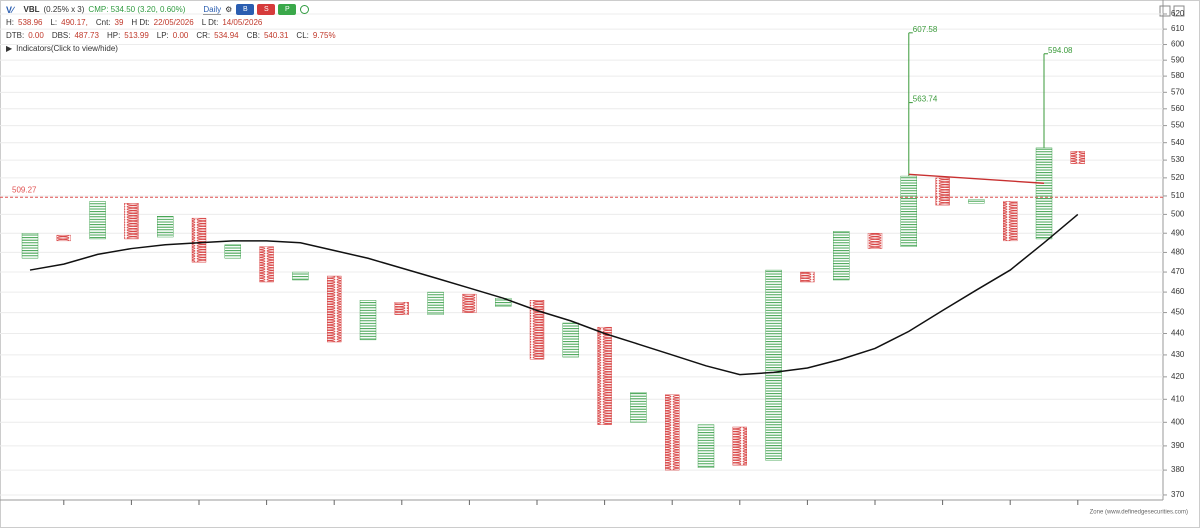 The width and height of the screenshot is (1200, 528). Describe the element at coordinates (1178, 354) in the screenshot. I see `y-tick-label: 430` at that location.